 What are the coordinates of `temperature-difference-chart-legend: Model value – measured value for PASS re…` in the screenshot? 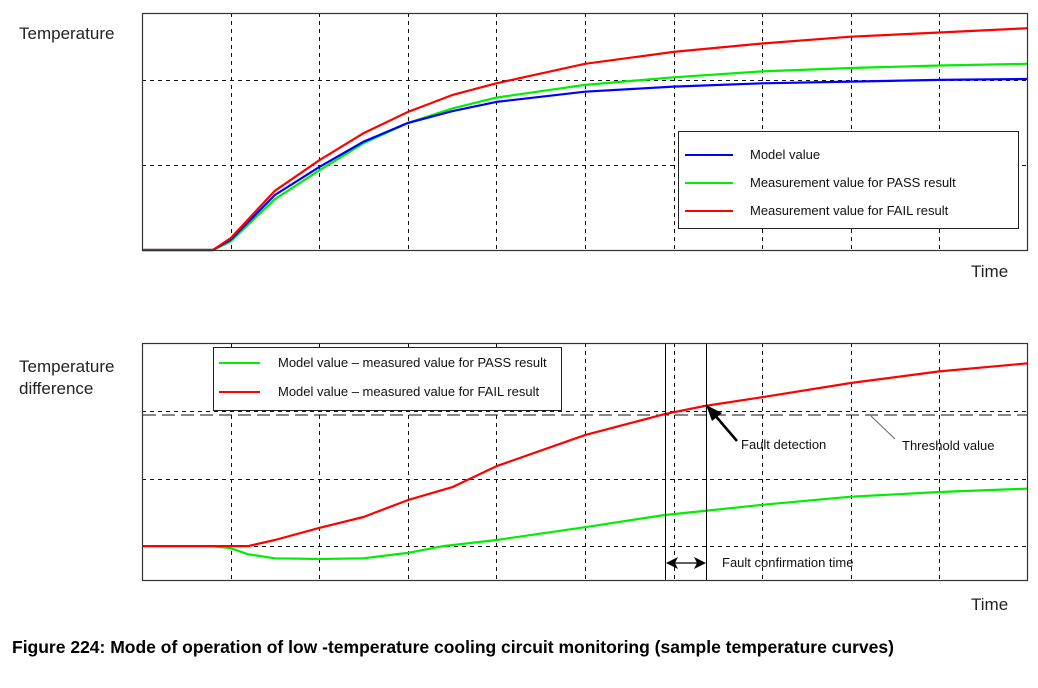 It's located at (387, 379).